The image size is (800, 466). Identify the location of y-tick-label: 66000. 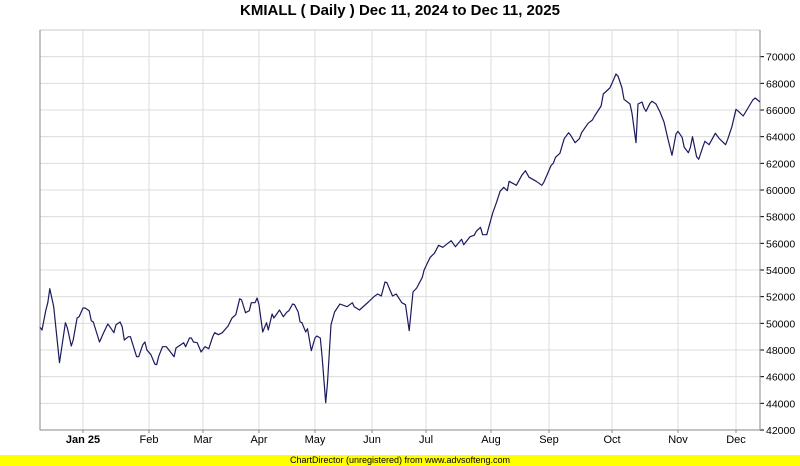
(780, 111).